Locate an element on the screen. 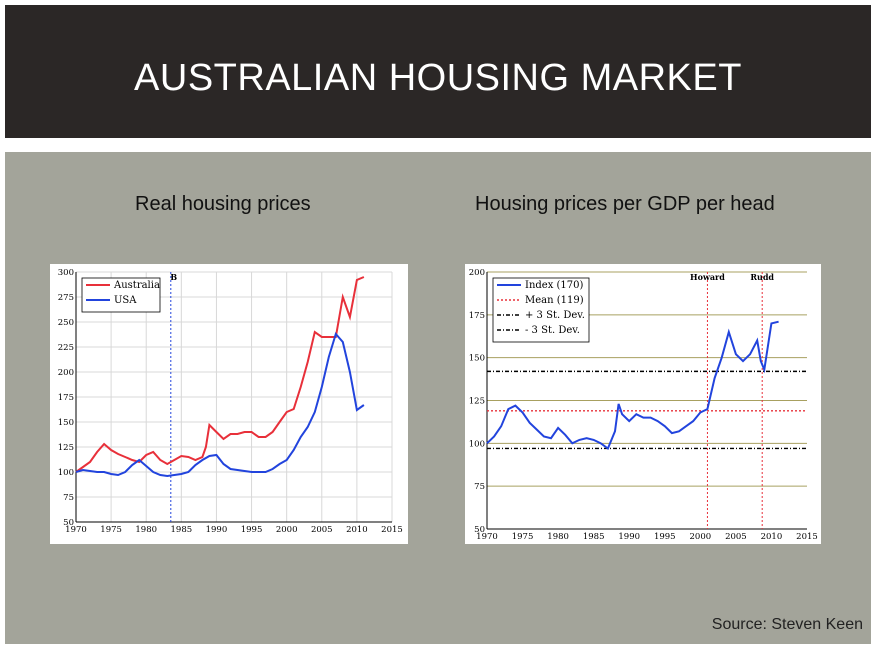 Image resolution: width=883 pixels, height=647 pixels. legend-label: Australia is located at coordinates (136, 285).